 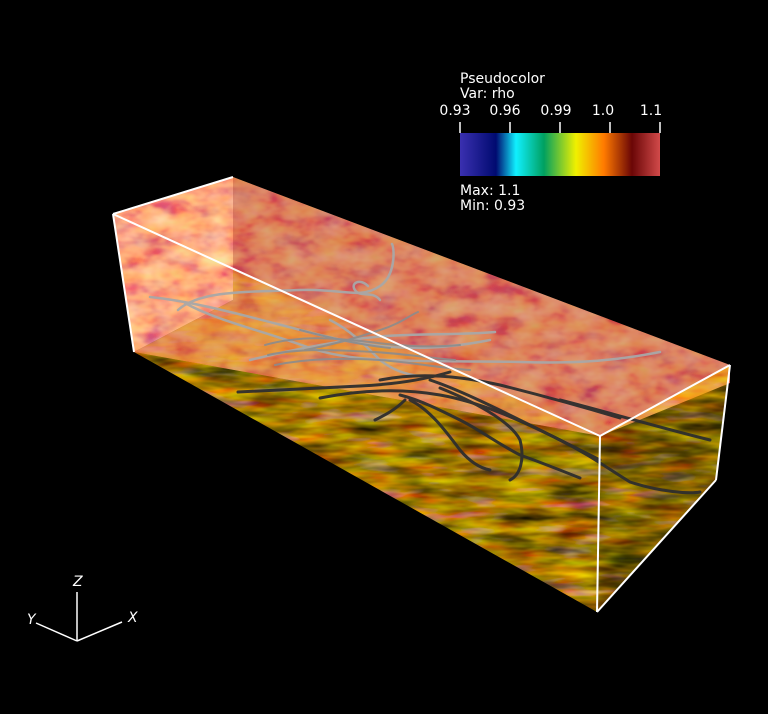 What do you see at coordinates (556, 111) in the screenshot?
I see `colorbar-tick-label: 0.99` at bounding box center [556, 111].